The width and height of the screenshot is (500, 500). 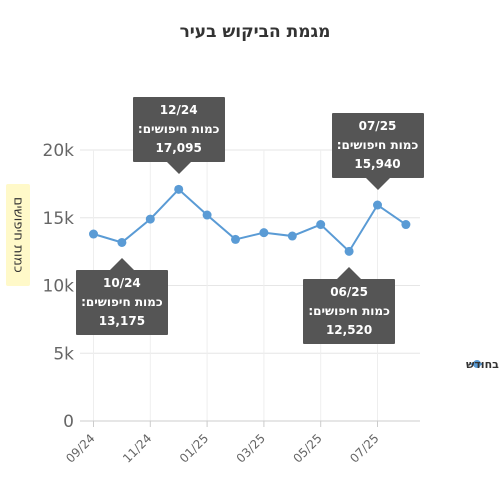 What do you see at coordinates (477, 364) in the screenshot?
I see `legend-marker-icon` at bounding box center [477, 364].